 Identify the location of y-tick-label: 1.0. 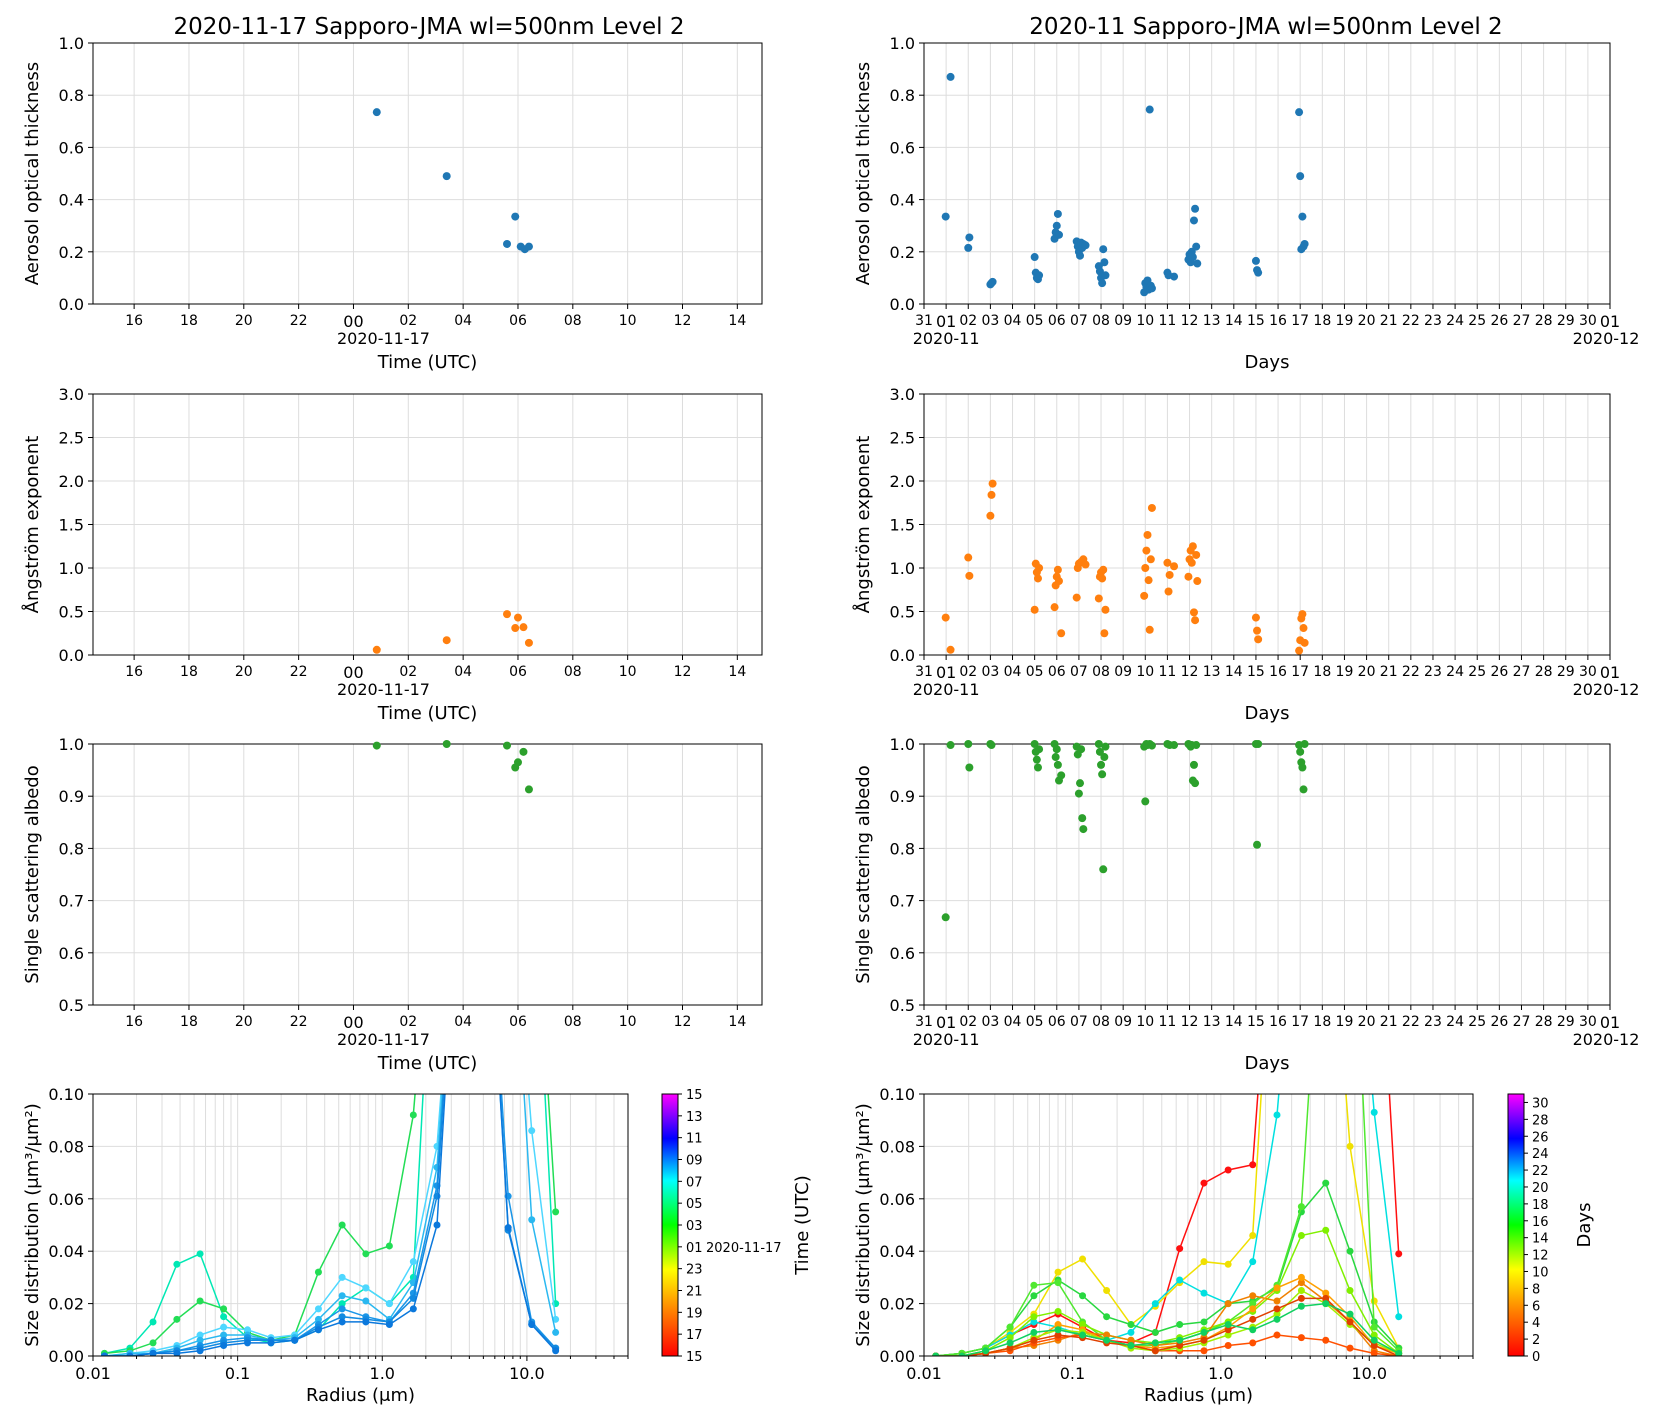
(71, 43).